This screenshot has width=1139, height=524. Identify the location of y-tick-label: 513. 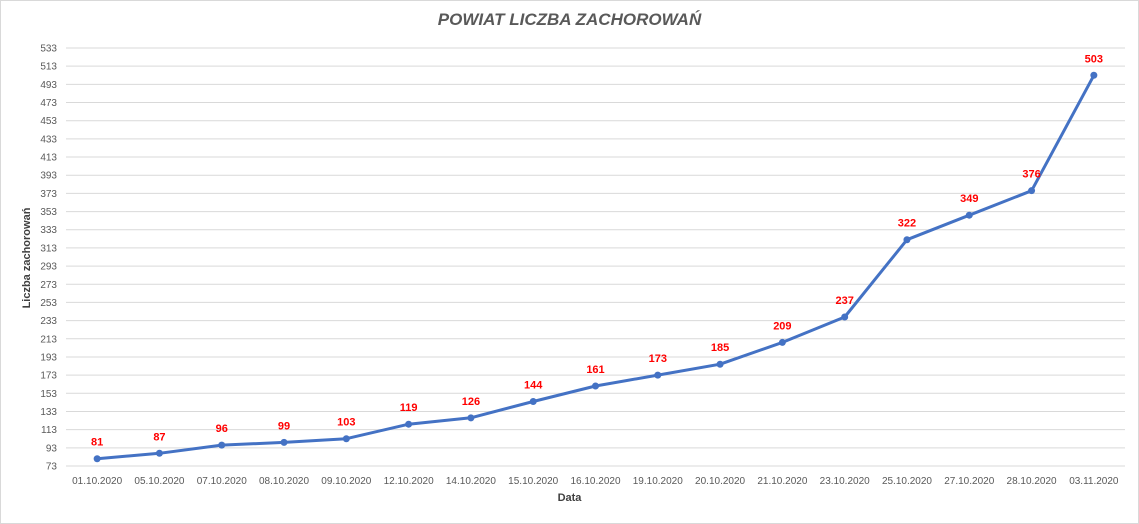
(48, 67).